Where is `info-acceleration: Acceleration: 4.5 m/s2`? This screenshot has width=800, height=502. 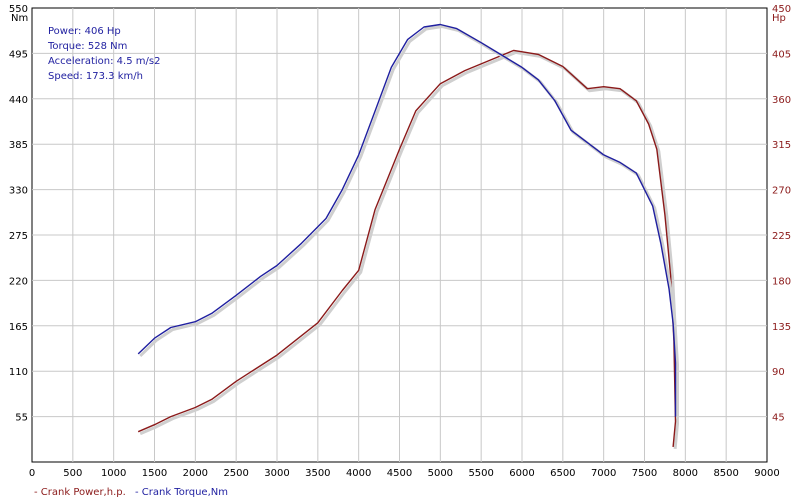
info-acceleration: Acceleration: 4.5 m/s2 is located at coordinates (104, 61).